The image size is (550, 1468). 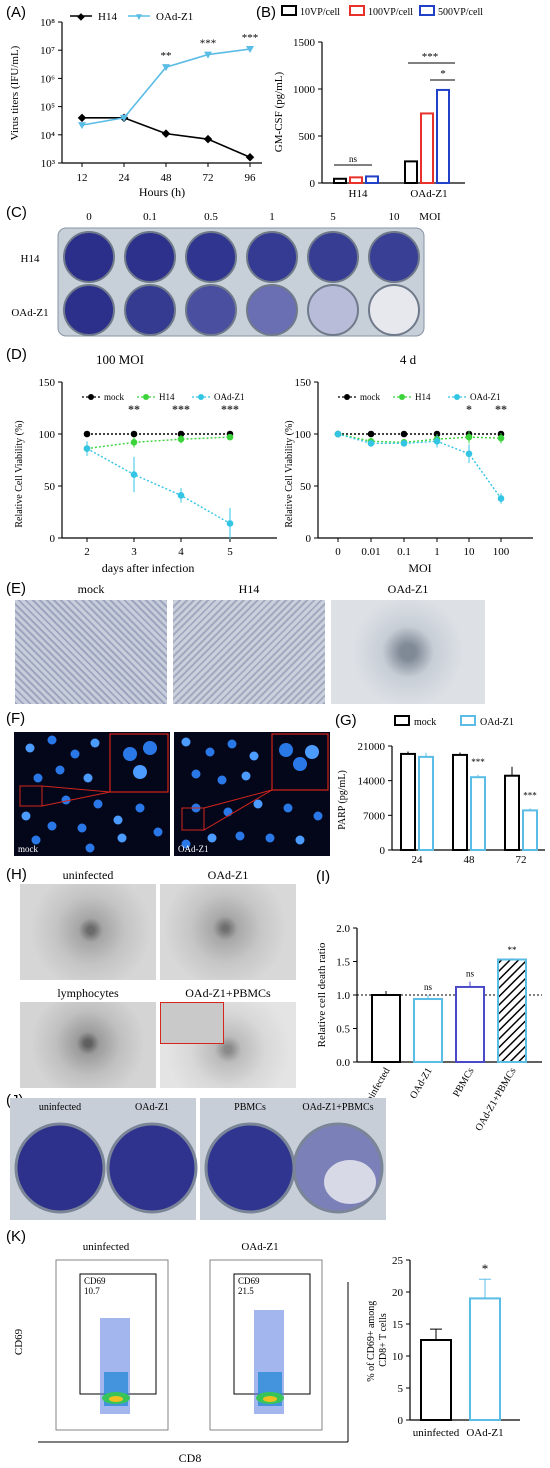 What do you see at coordinates (383, 1340) in the screenshot?
I see `k-bar-ylabel-line2: CD8+ T cells` at bounding box center [383, 1340].